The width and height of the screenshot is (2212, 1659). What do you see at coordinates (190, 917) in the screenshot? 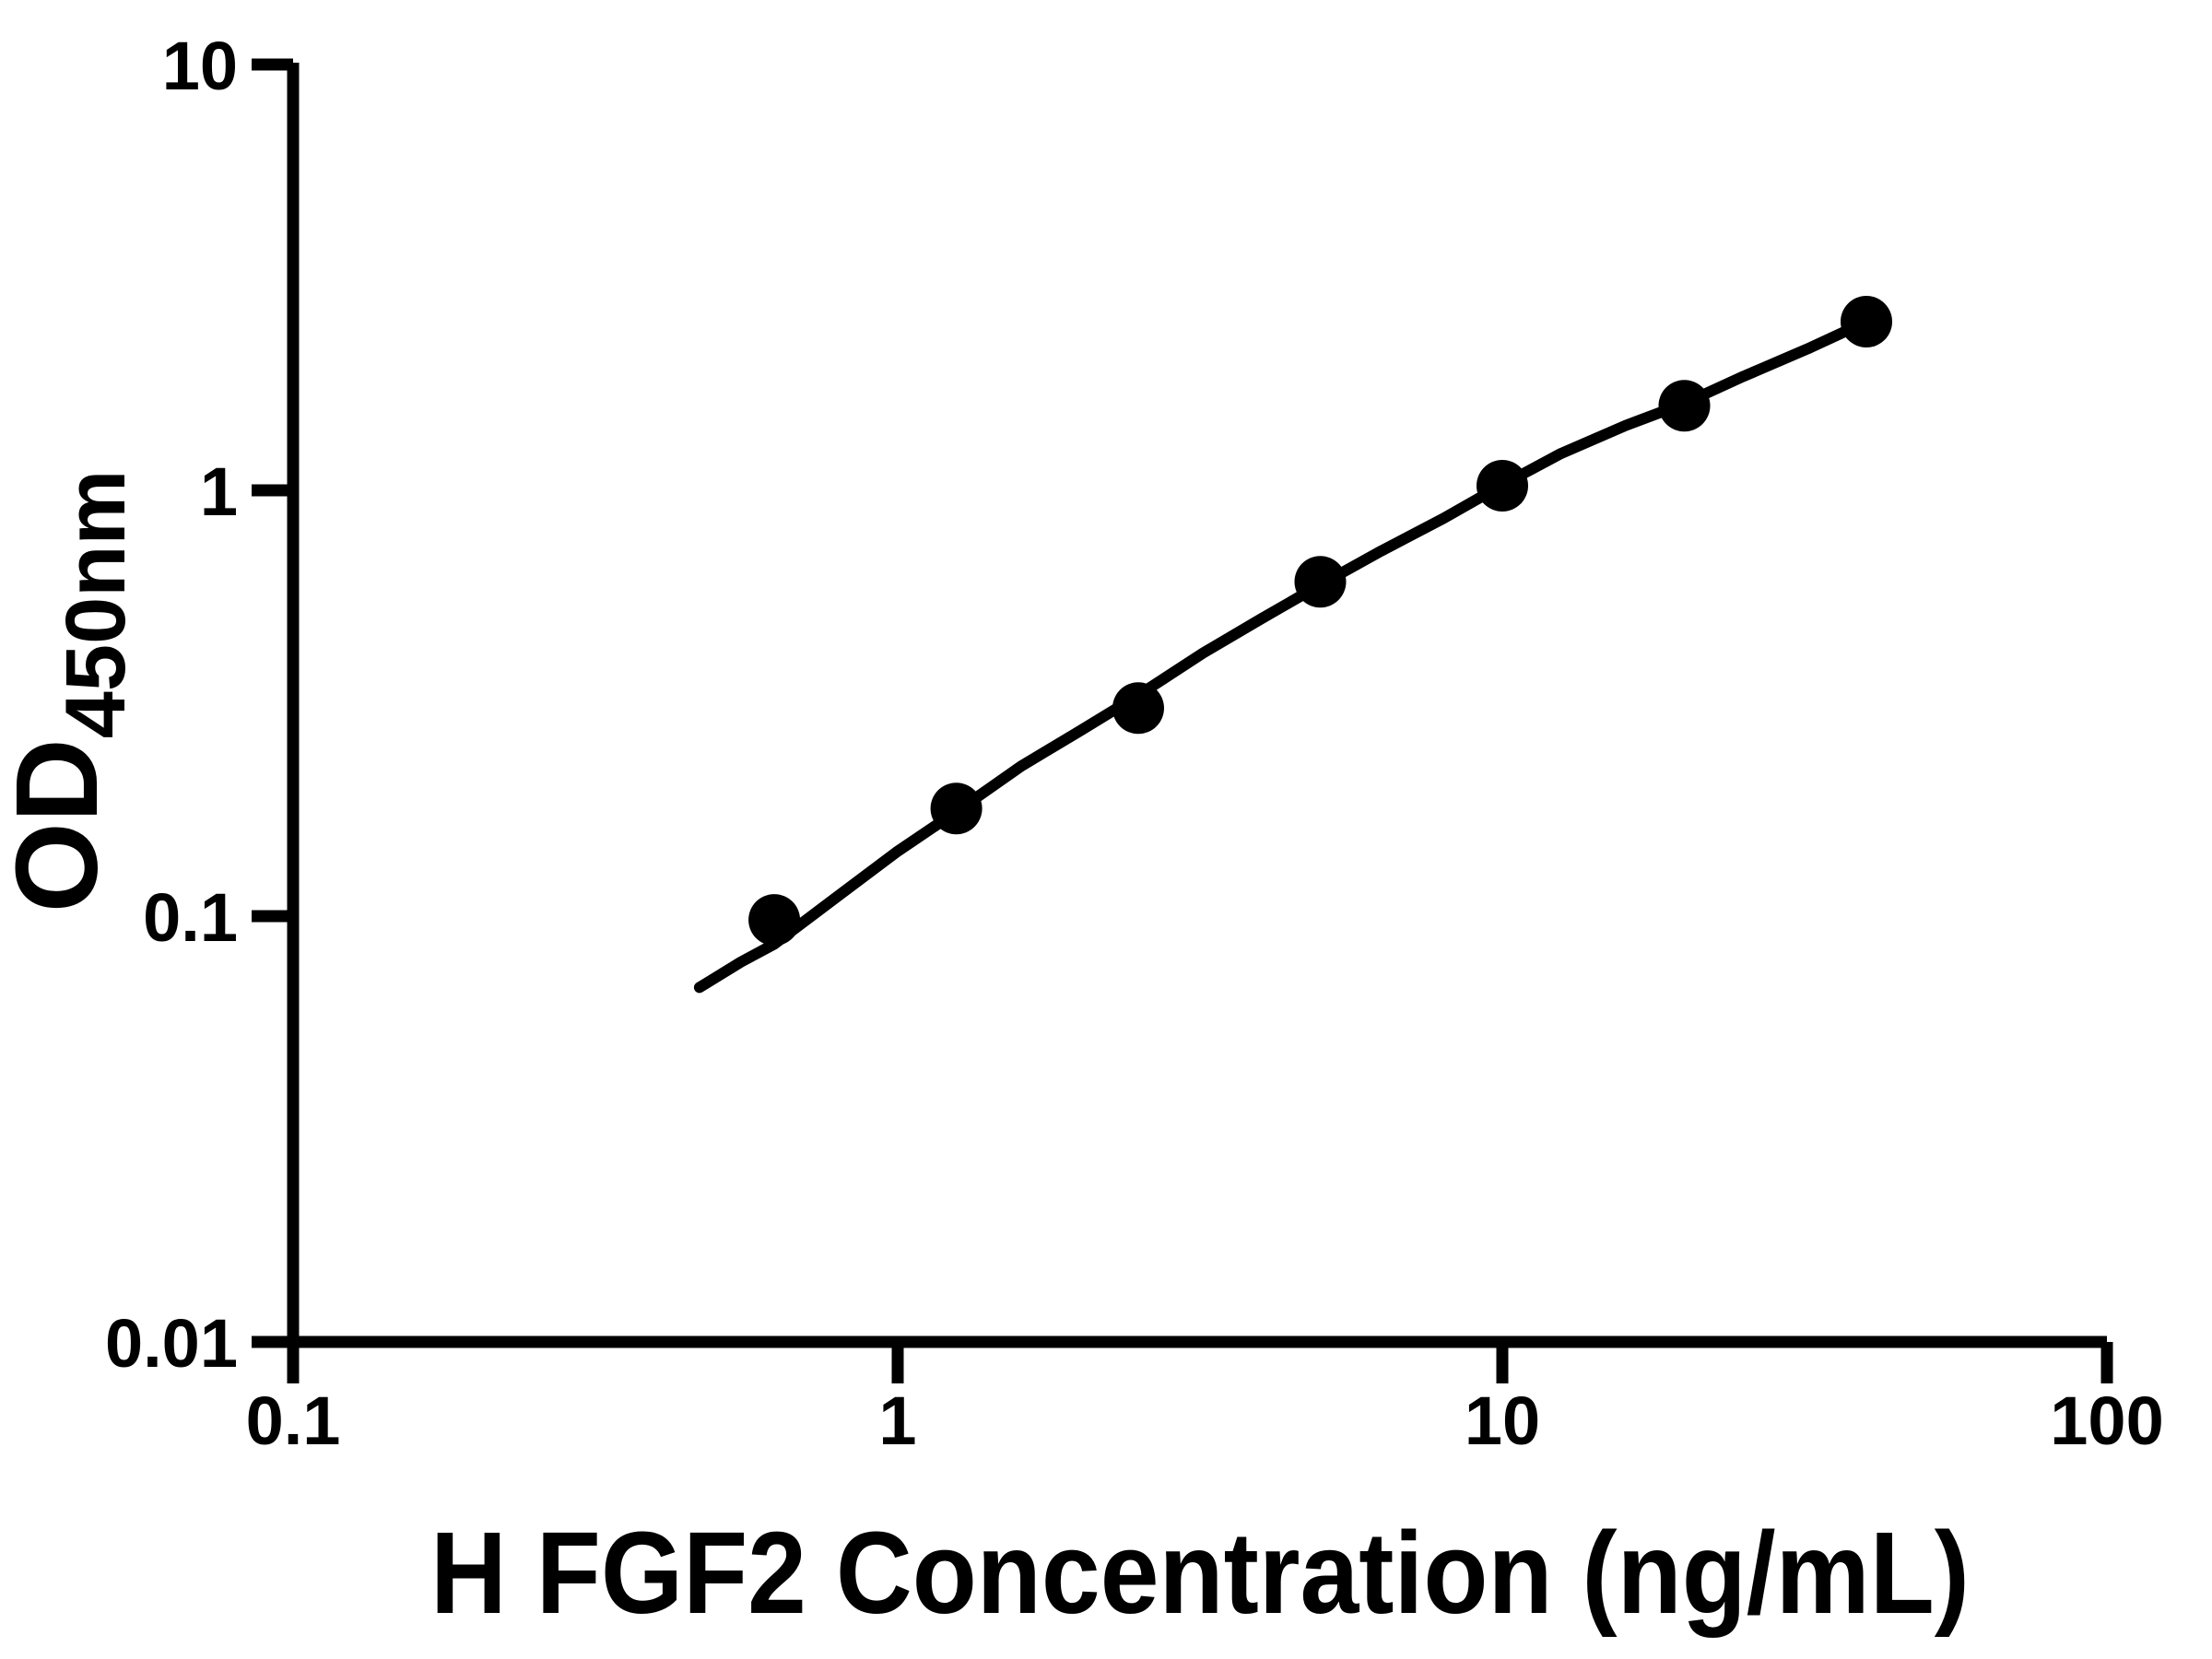
I see `y-tick-label: 0.1` at bounding box center [190, 917].